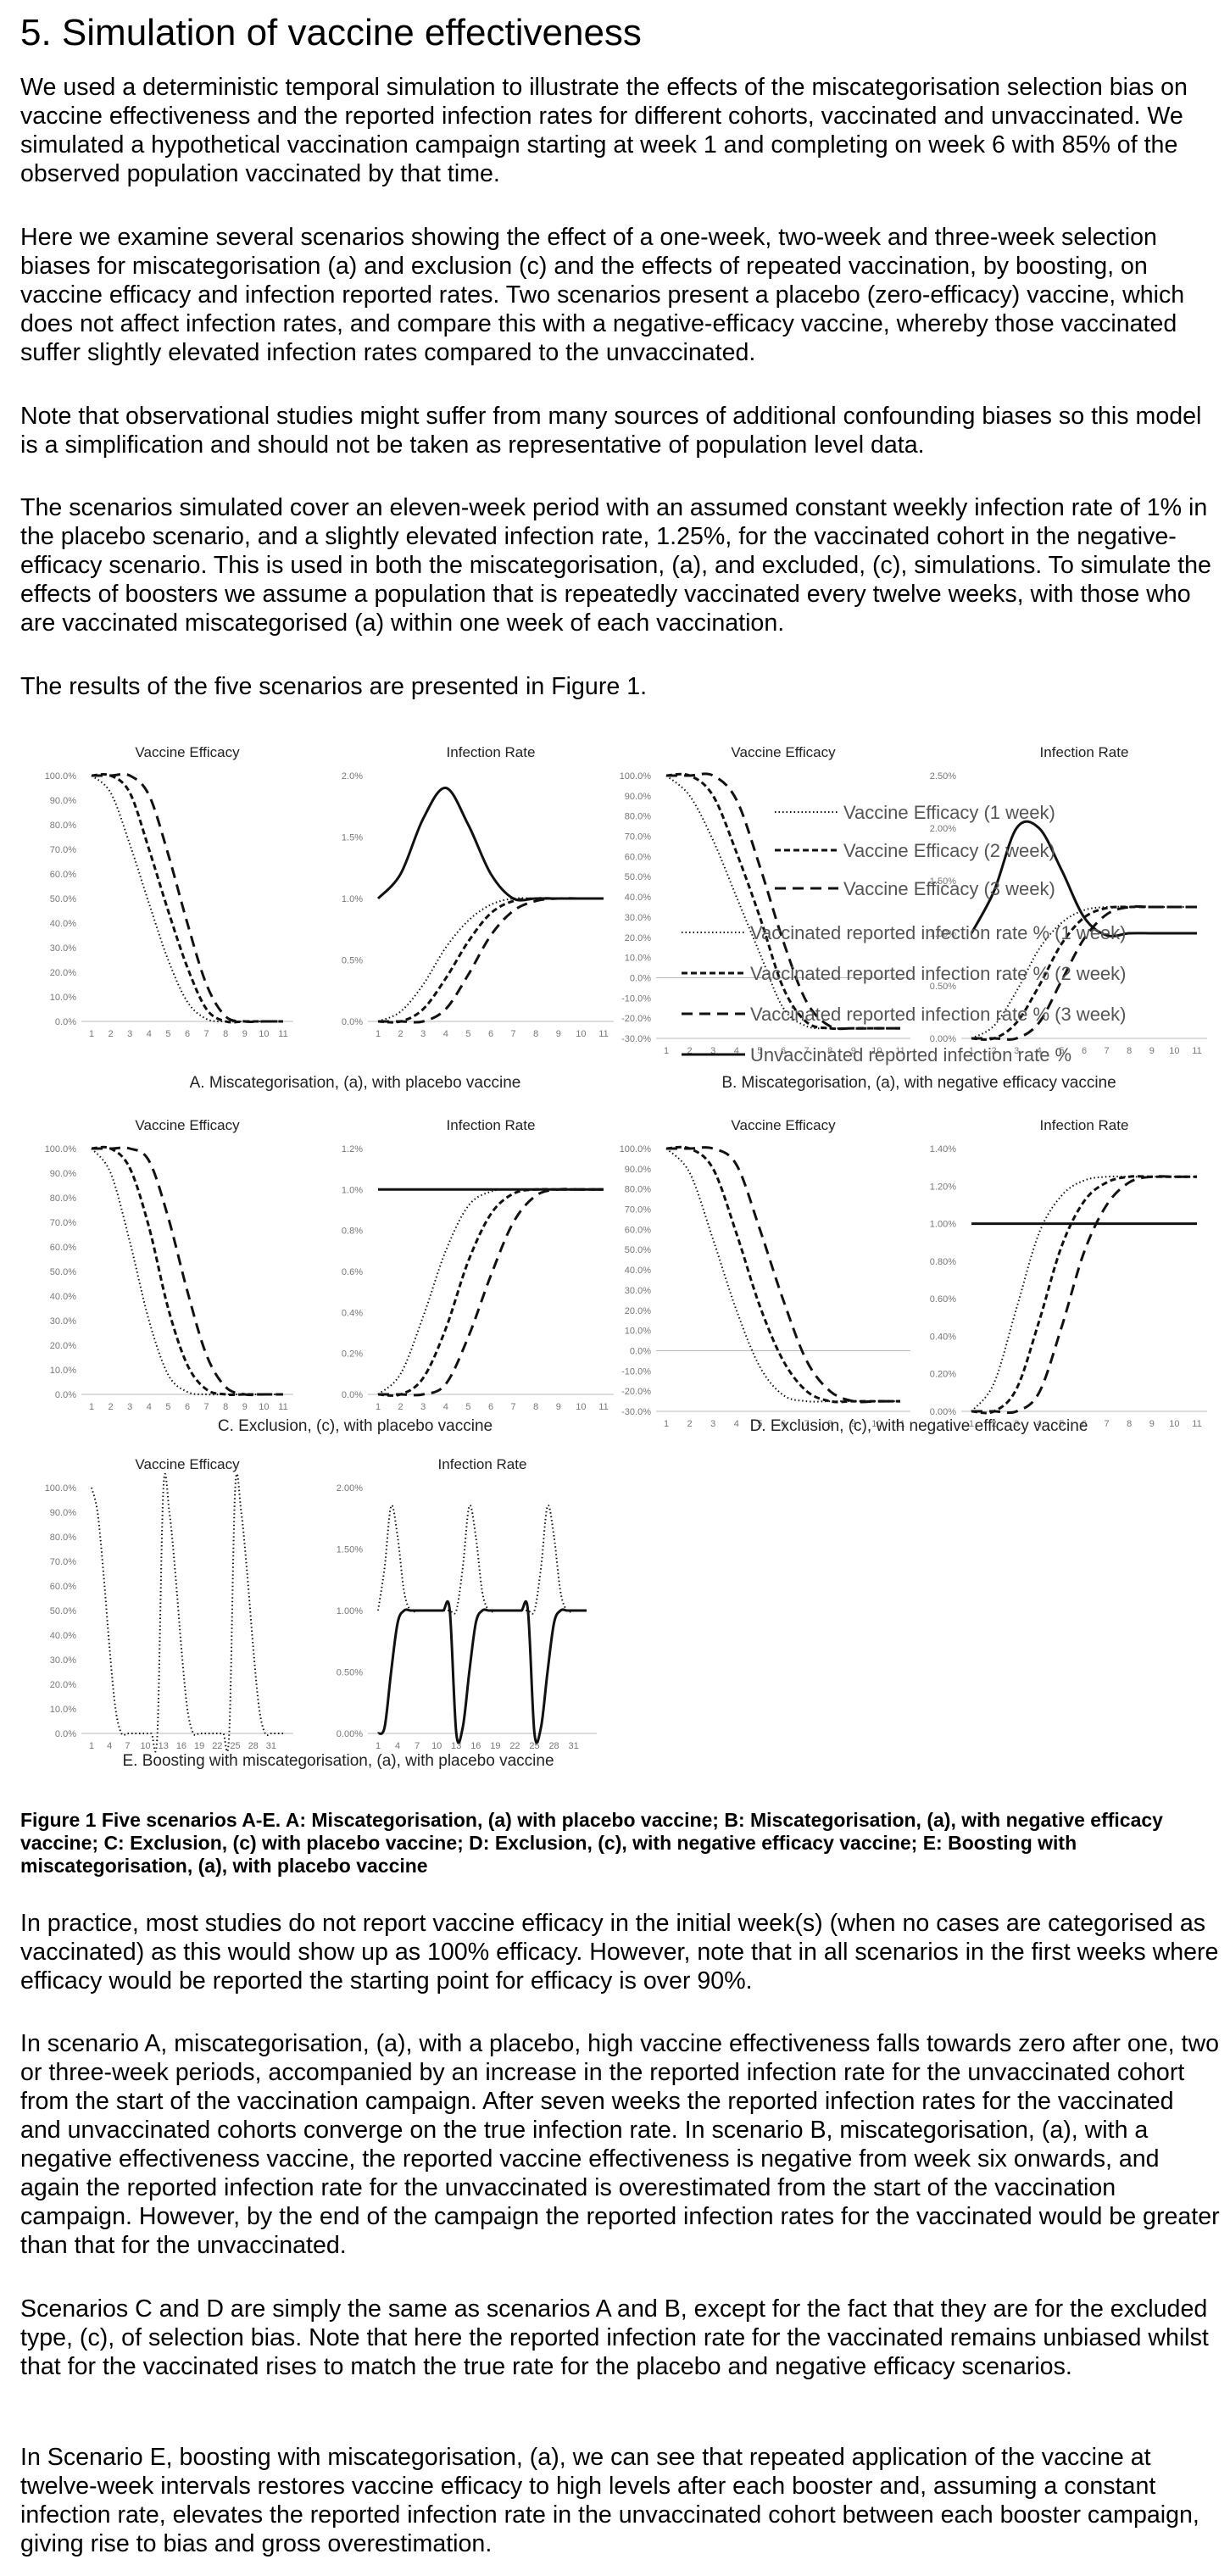 This screenshot has height=2576, width=1230. Describe the element at coordinates (943, 1149) in the screenshot. I see `y-tick-label: 1.40%` at that location.